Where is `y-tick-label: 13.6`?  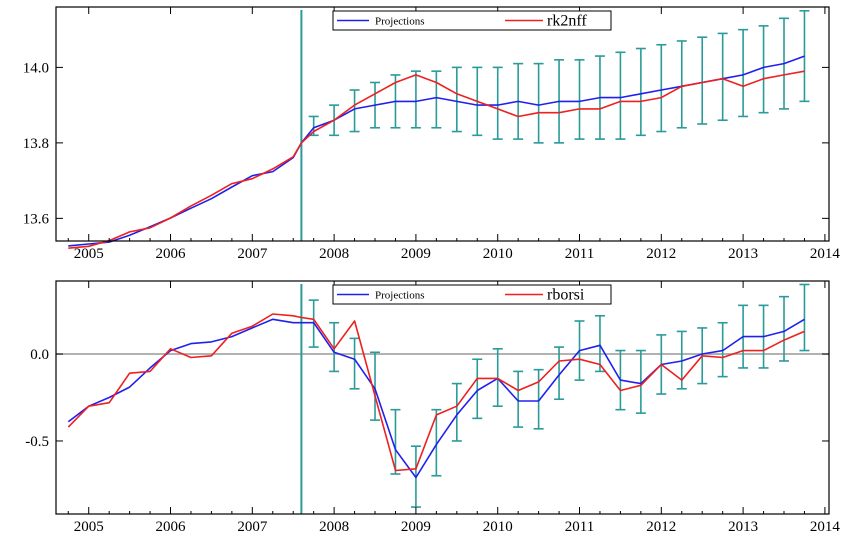 y-tick-label: 13.6 is located at coordinates (36, 219).